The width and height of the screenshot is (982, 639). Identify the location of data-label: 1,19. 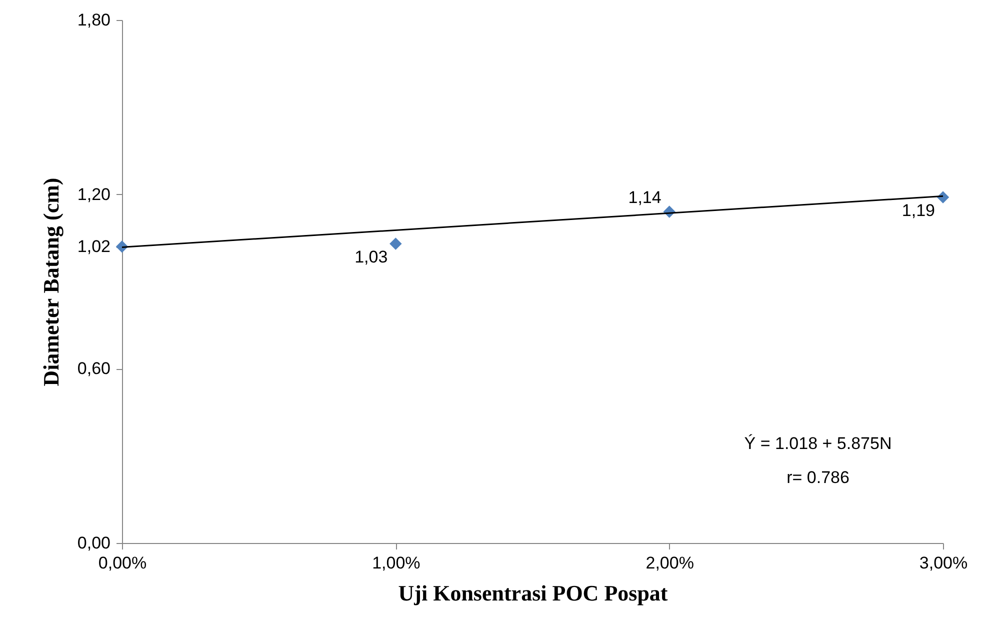
(918, 210).